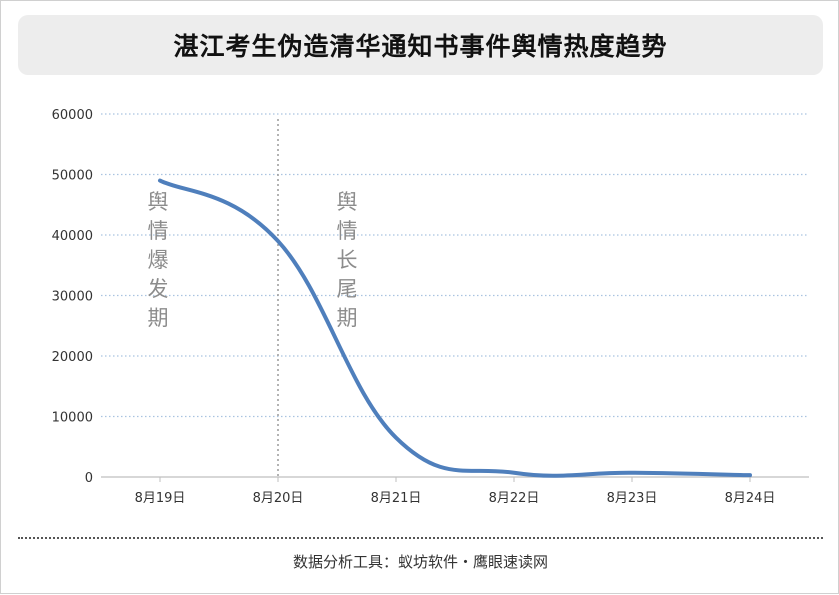 This screenshot has height=595, width=839. Describe the element at coordinates (89, 478) in the screenshot. I see `y-tick-label: 0` at that location.